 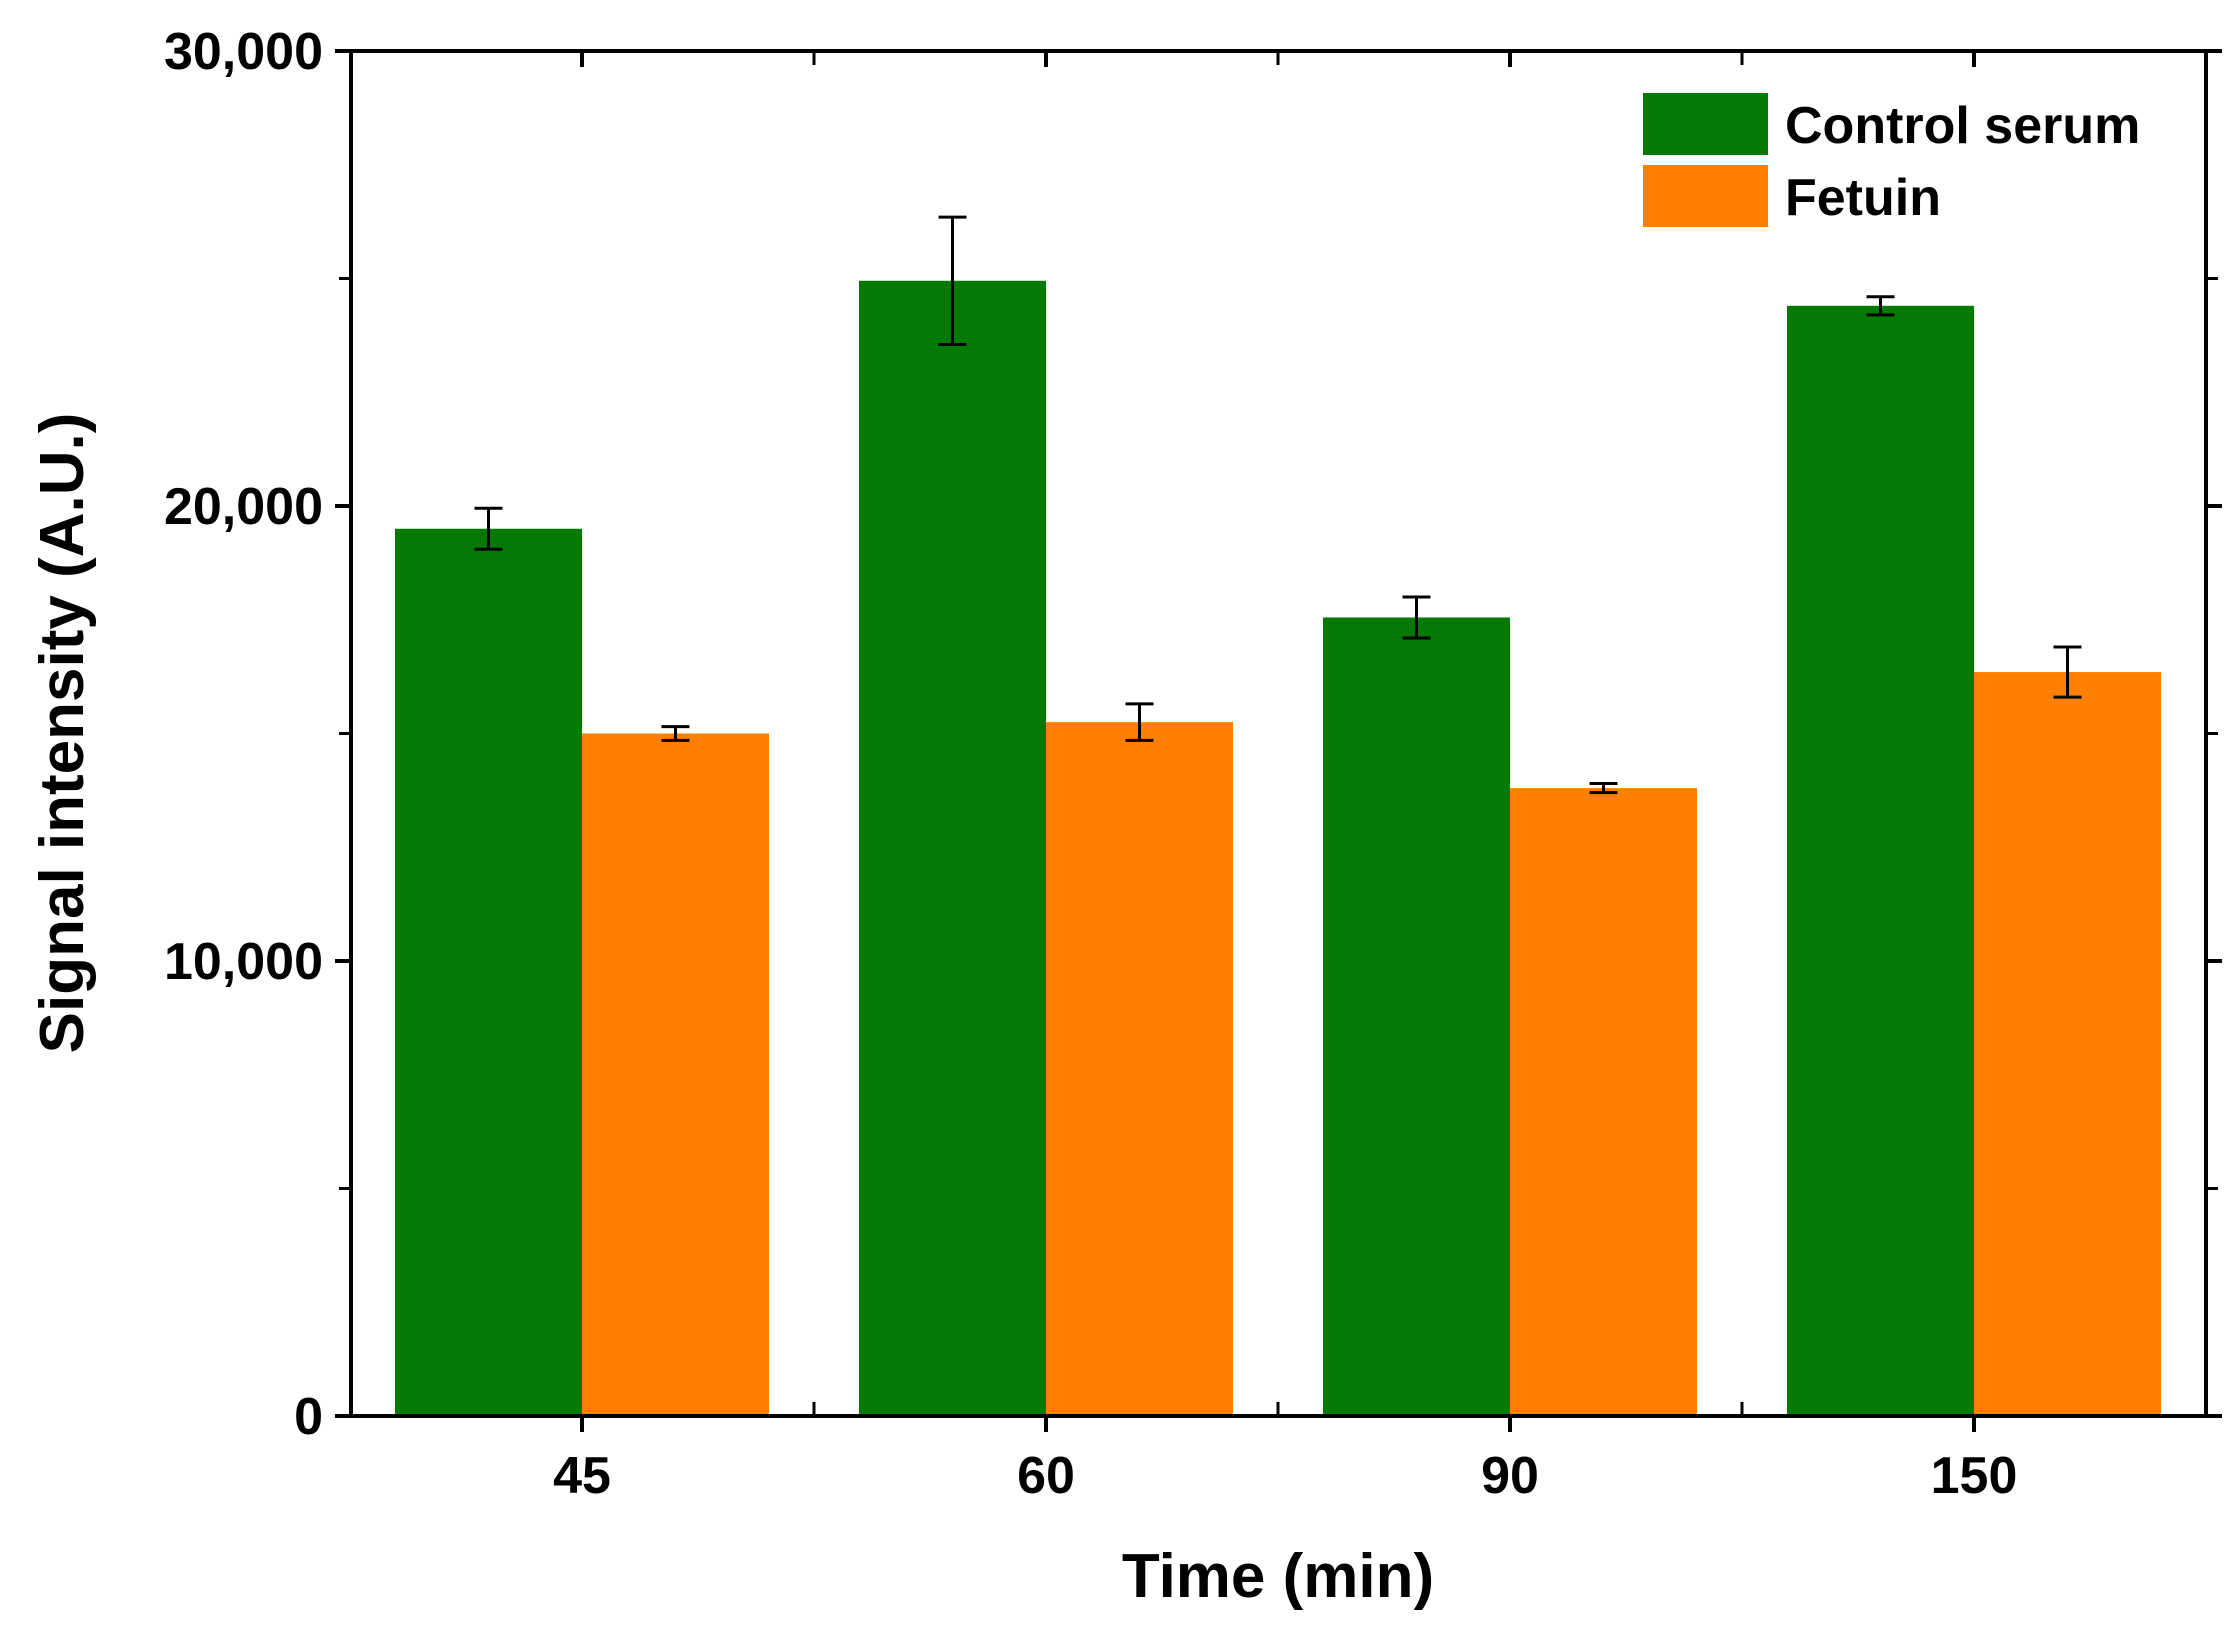 I want to click on y-tick-label-30000: 30,000, so click(x=243, y=52).